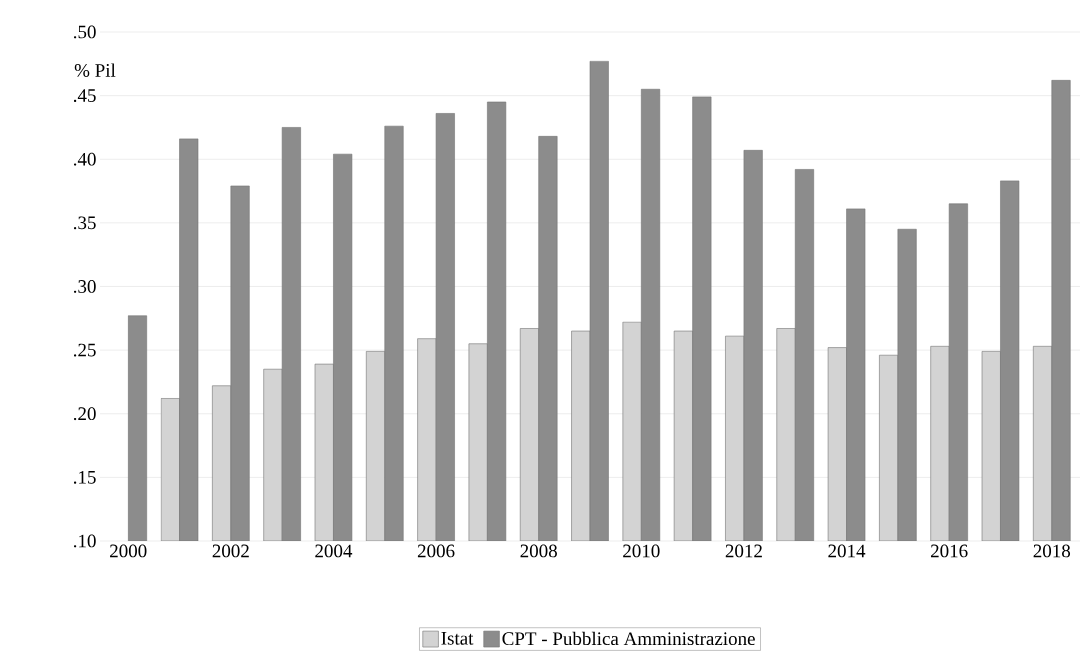  I want to click on x-tick-label: 2004, so click(334, 551).